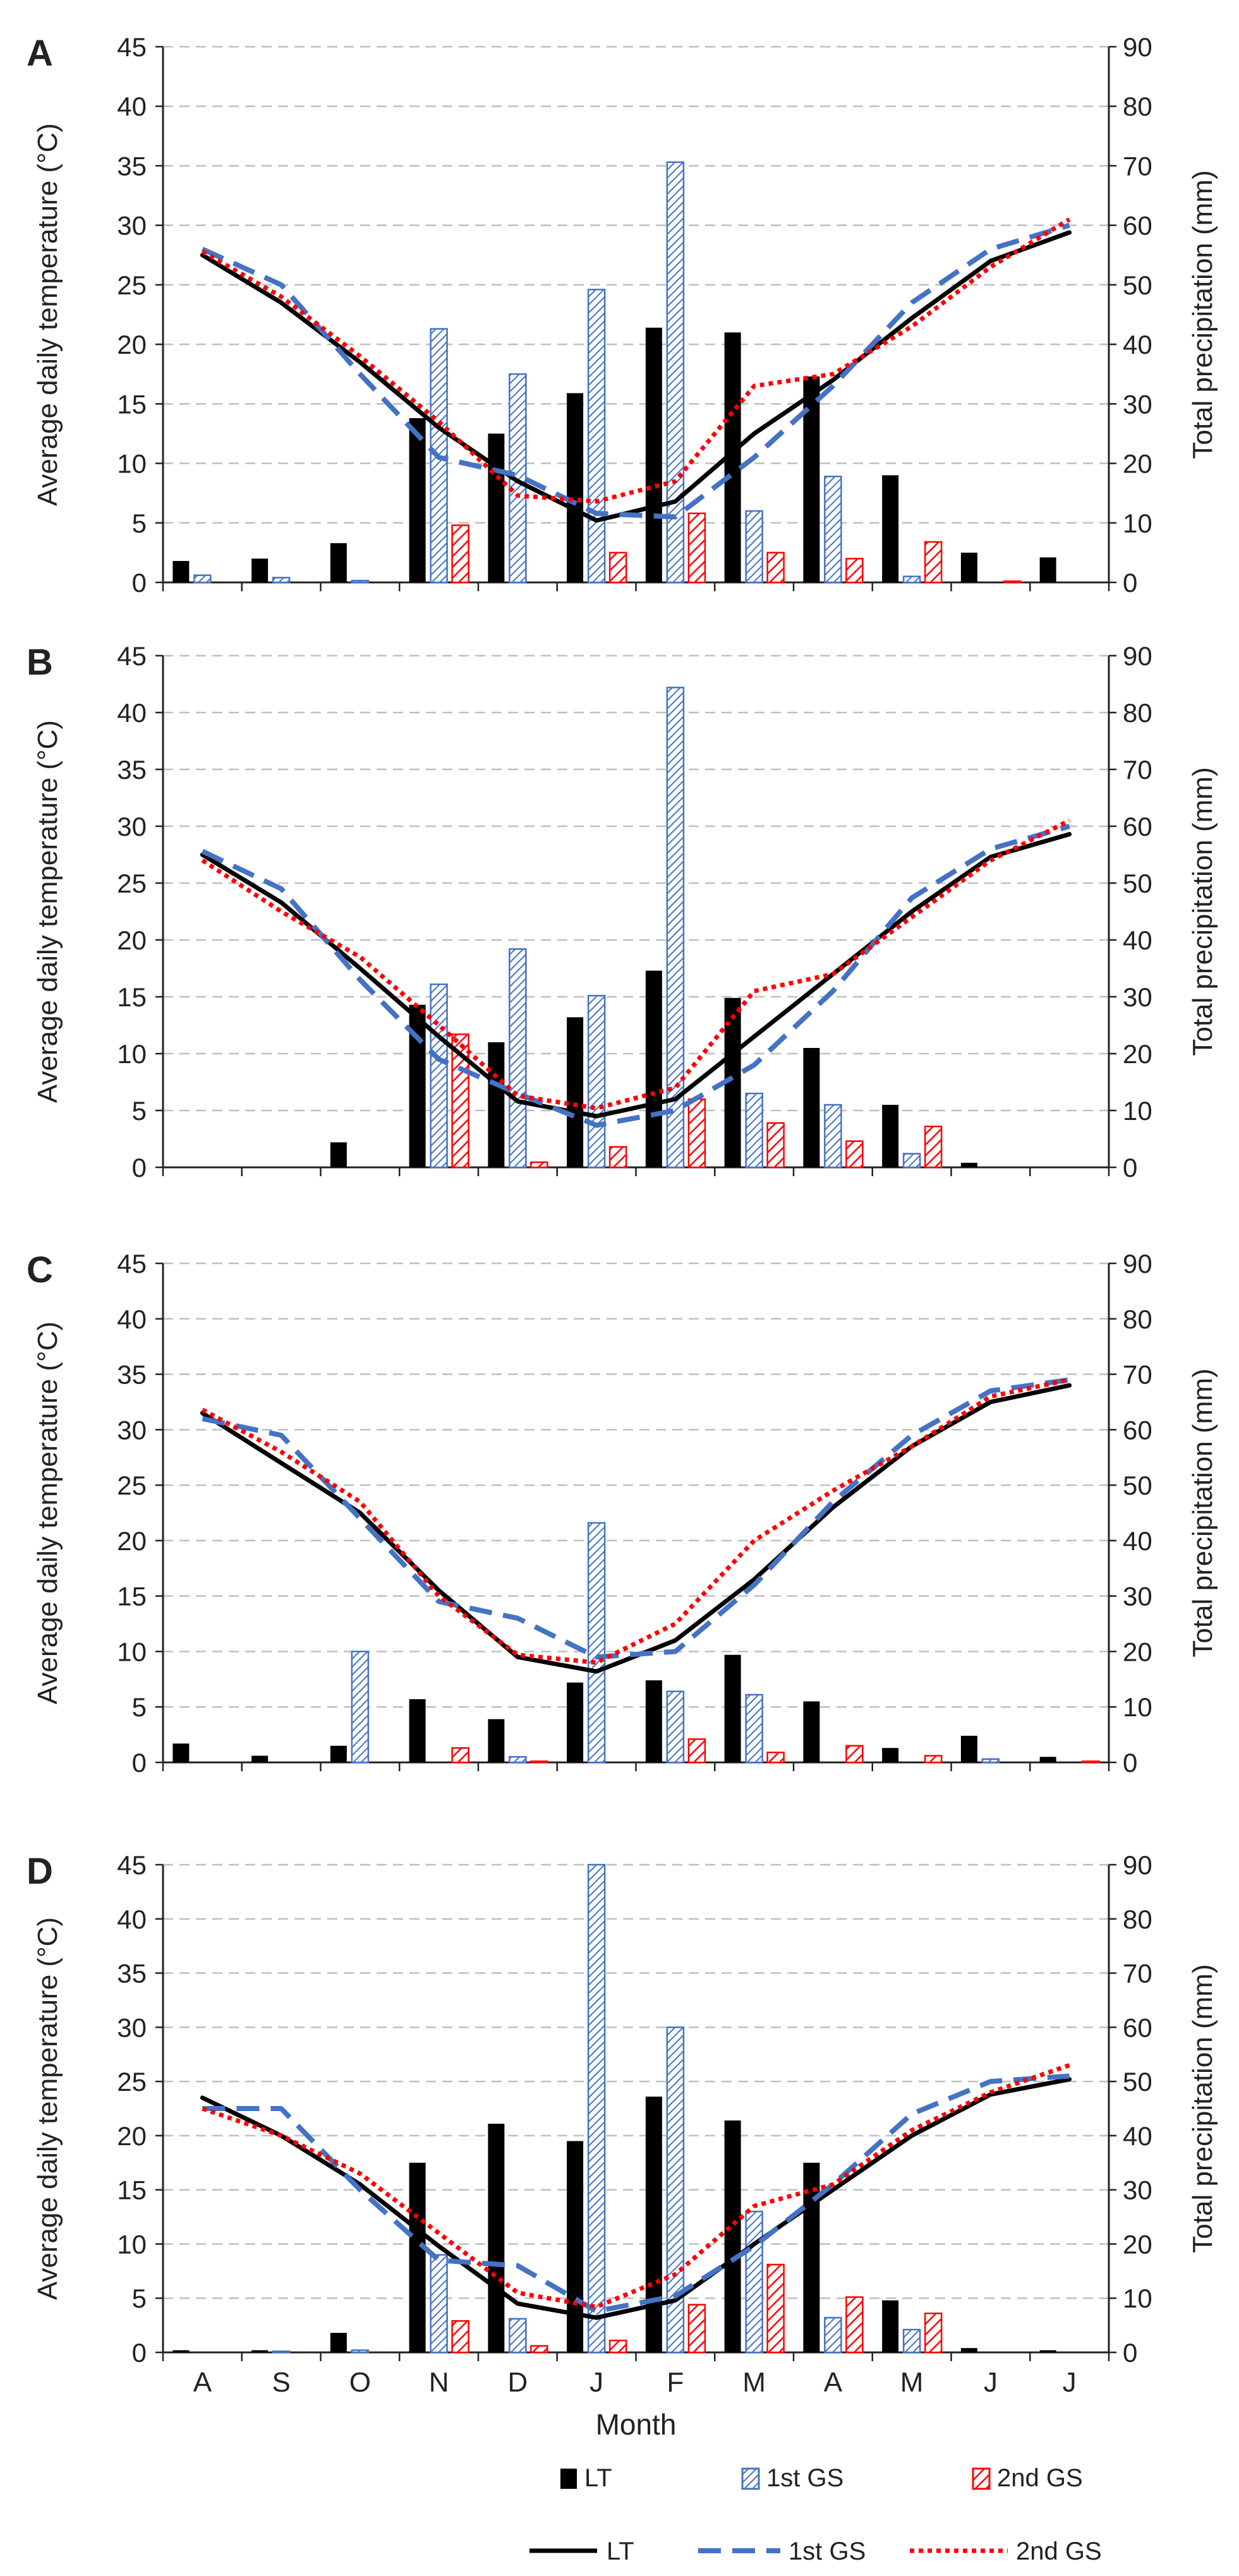 This screenshot has width=1239, height=2576. Describe the element at coordinates (497, 1740) in the screenshot. I see `bar-lt-d` at that location.